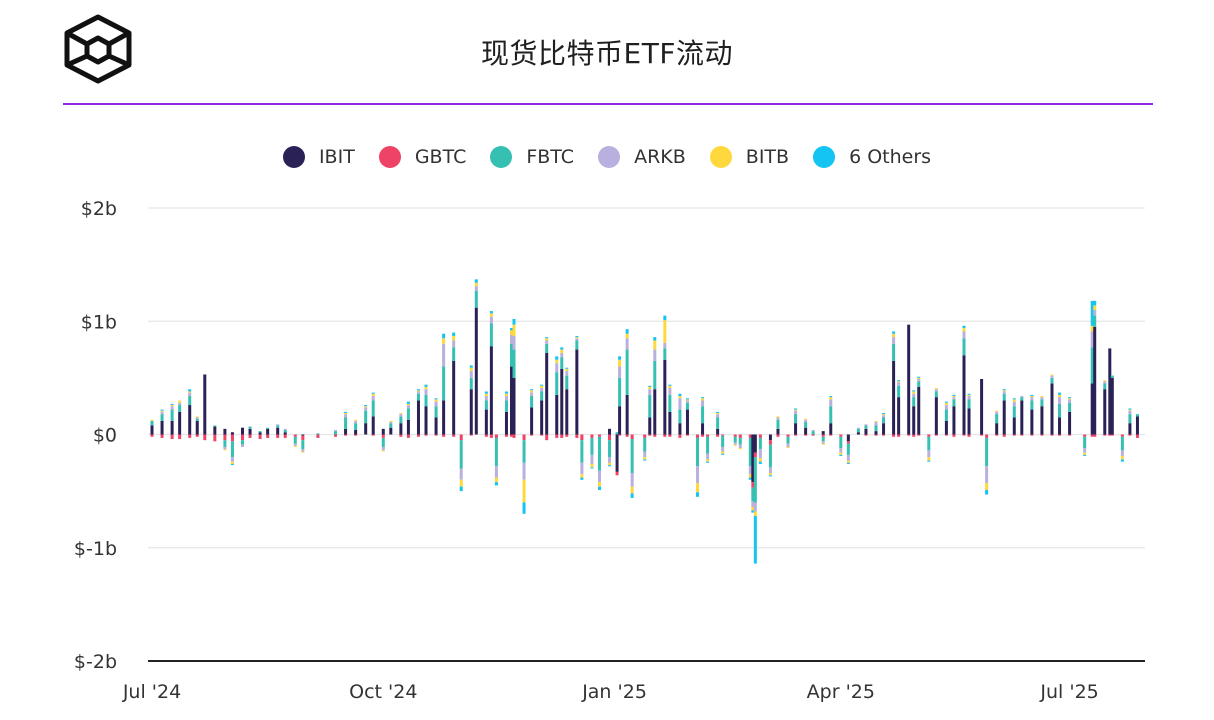  I want to click on legend-item-gbtc: GBTC, so click(422, 157).